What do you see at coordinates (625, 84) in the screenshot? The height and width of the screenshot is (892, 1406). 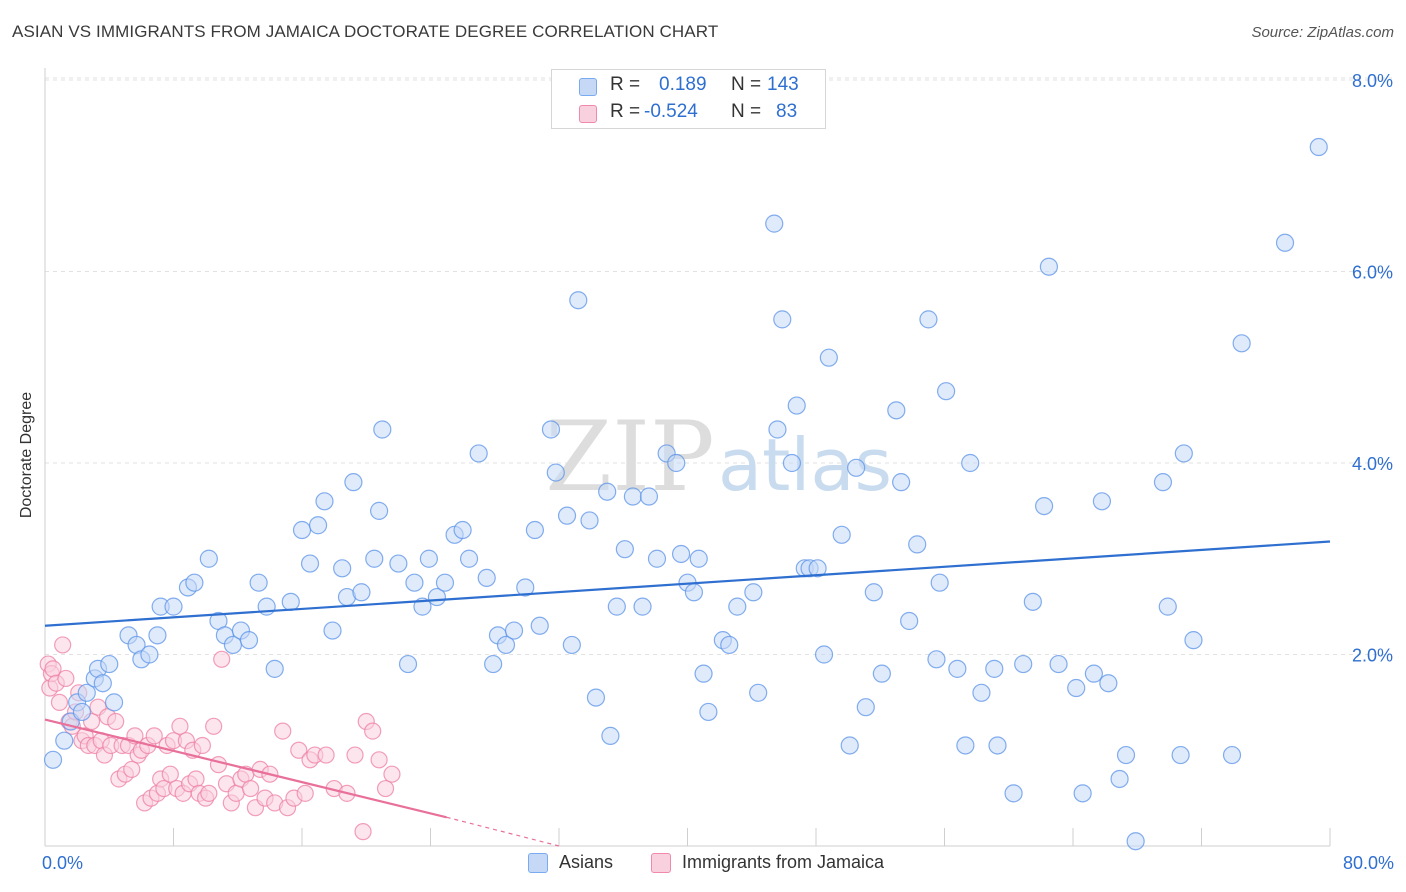 I see `legend-r-label: R =` at bounding box center [625, 84].